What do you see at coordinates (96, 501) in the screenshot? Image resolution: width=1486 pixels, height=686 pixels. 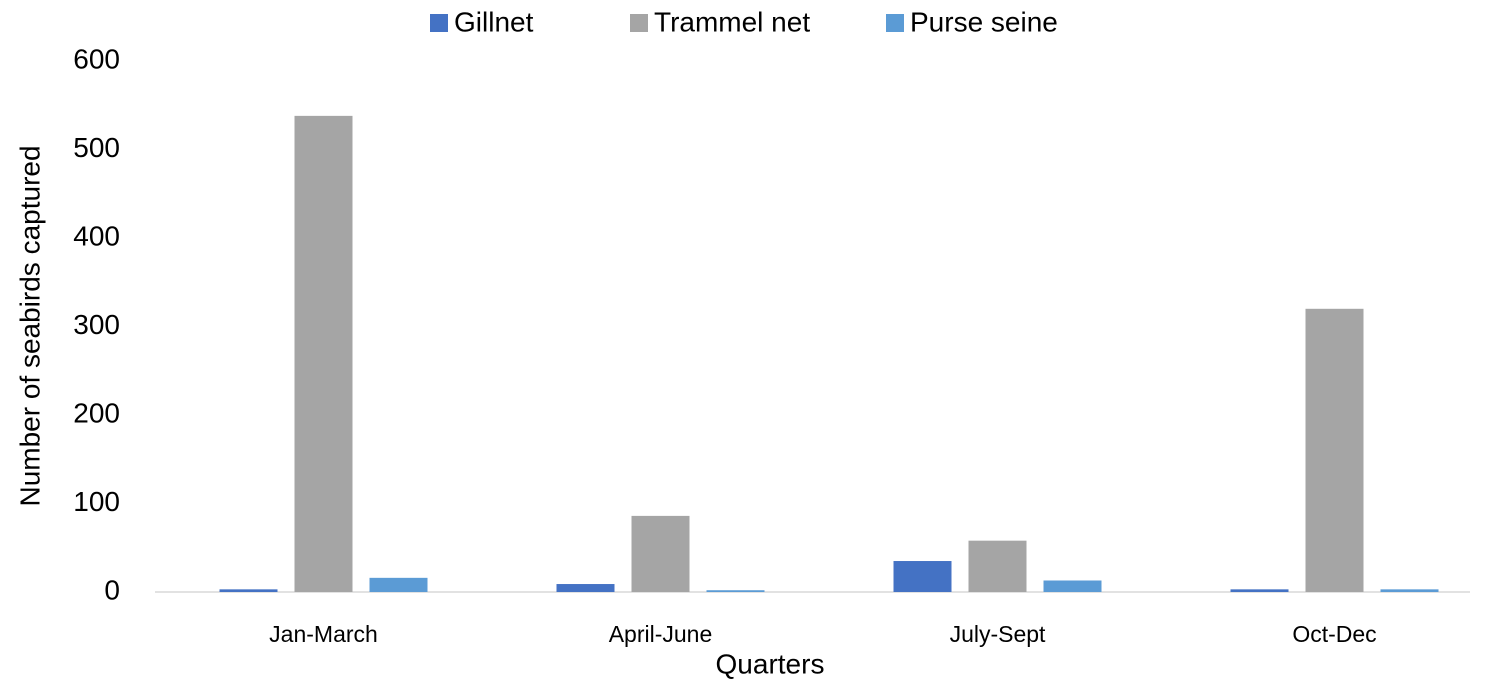 I see `y-tick-label: 100` at bounding box center [96, 501].